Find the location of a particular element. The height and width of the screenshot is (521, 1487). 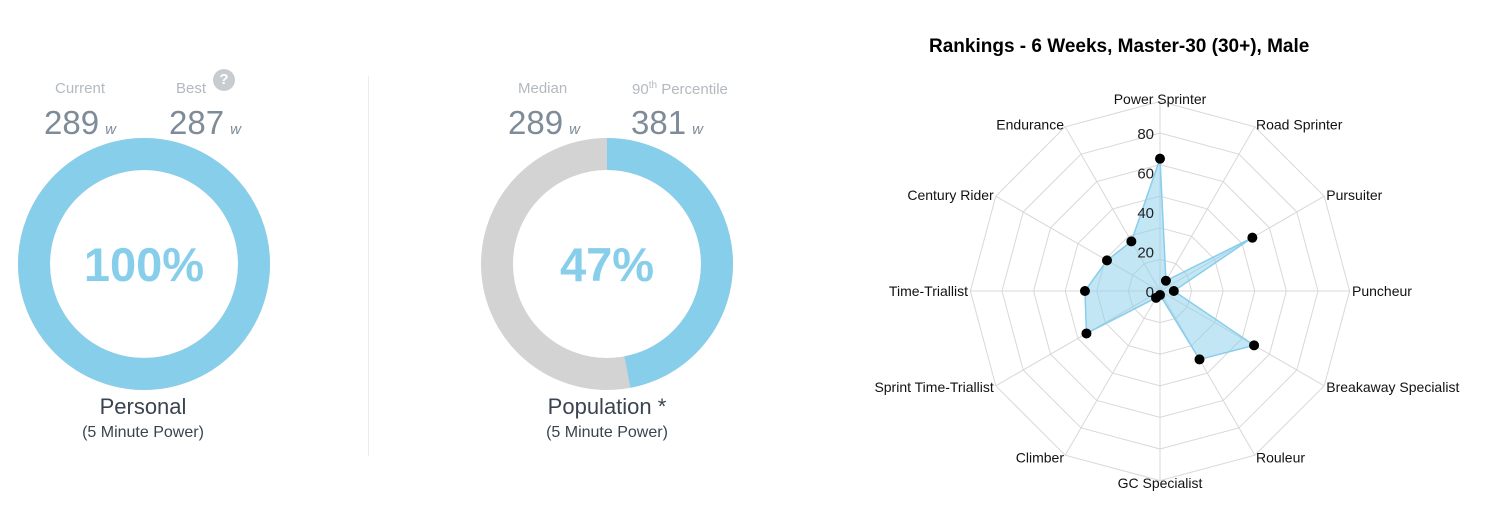

question-circle-icon: ? is located at coordinates (224, 80).